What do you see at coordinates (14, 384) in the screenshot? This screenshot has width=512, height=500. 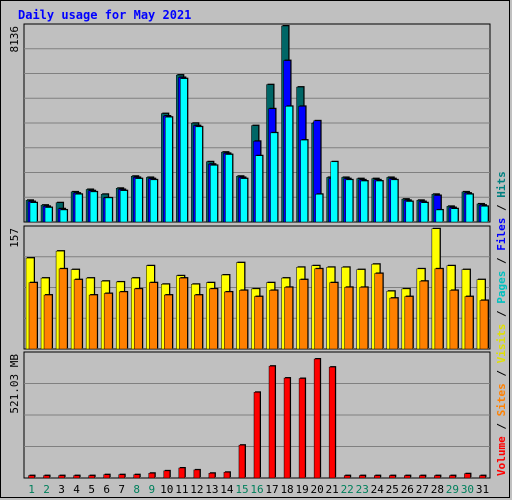 I see `y-max-label-bottom: 521.03 MB` at bounding box center [14, 384].